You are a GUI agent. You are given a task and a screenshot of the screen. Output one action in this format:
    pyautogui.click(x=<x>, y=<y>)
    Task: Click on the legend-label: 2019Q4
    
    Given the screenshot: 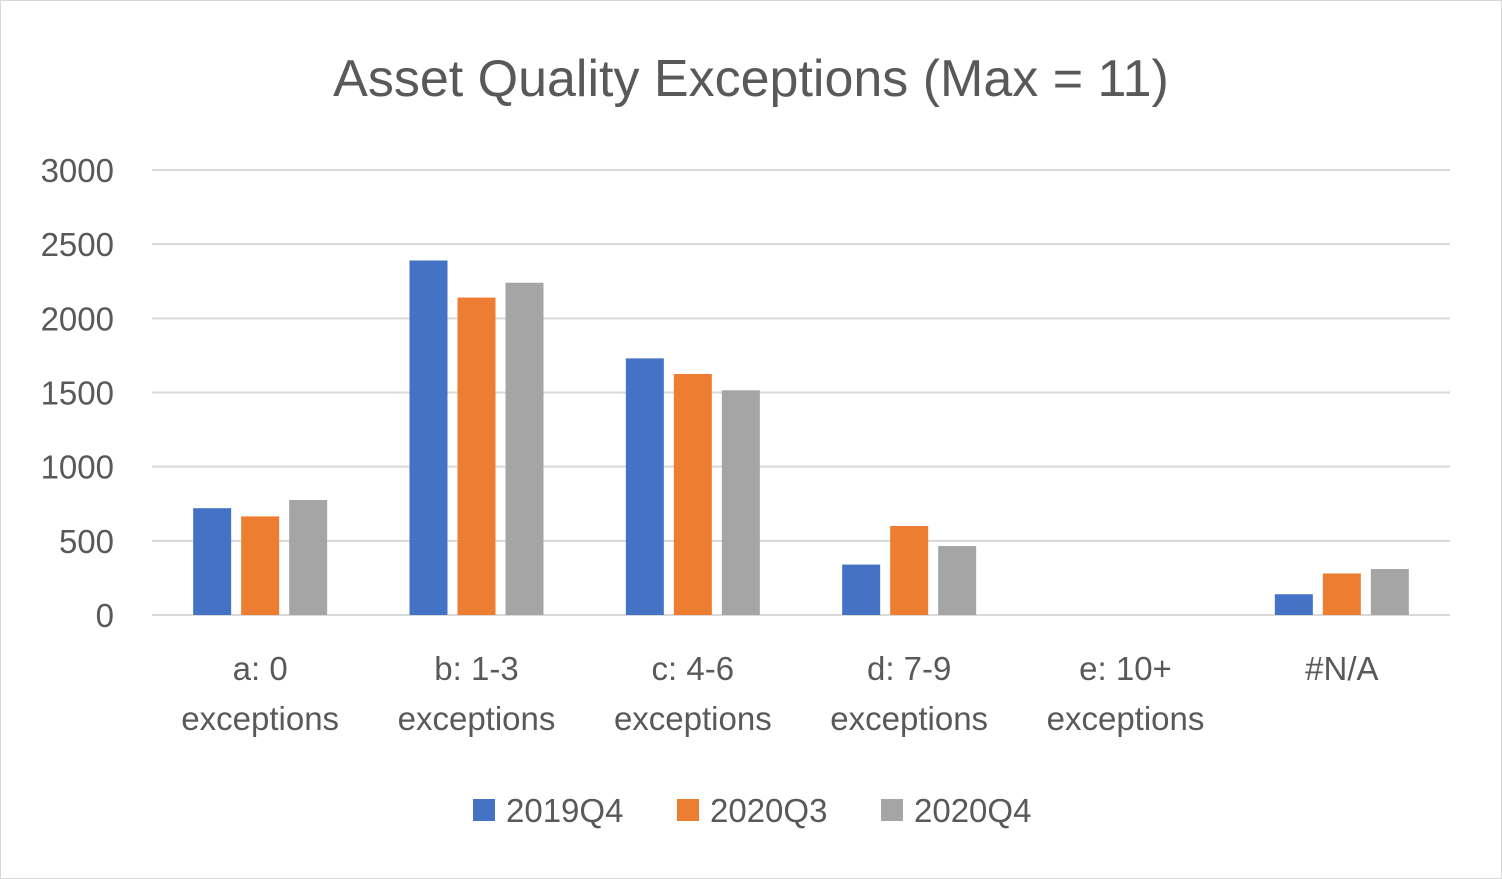 What is the action you would take?
    pyautogui.click(x=564, y=810)
    